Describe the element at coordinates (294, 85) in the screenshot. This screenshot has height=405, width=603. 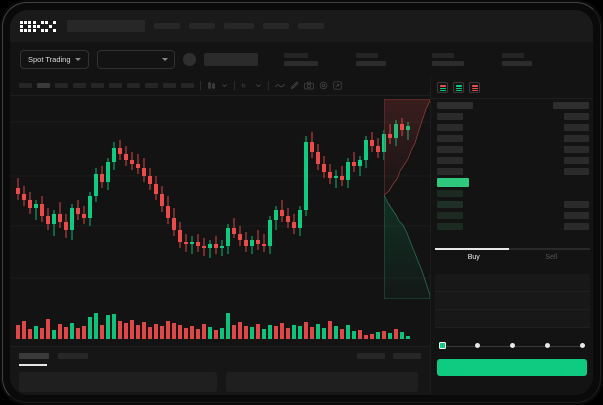
I see `pencil-icon` at that location.